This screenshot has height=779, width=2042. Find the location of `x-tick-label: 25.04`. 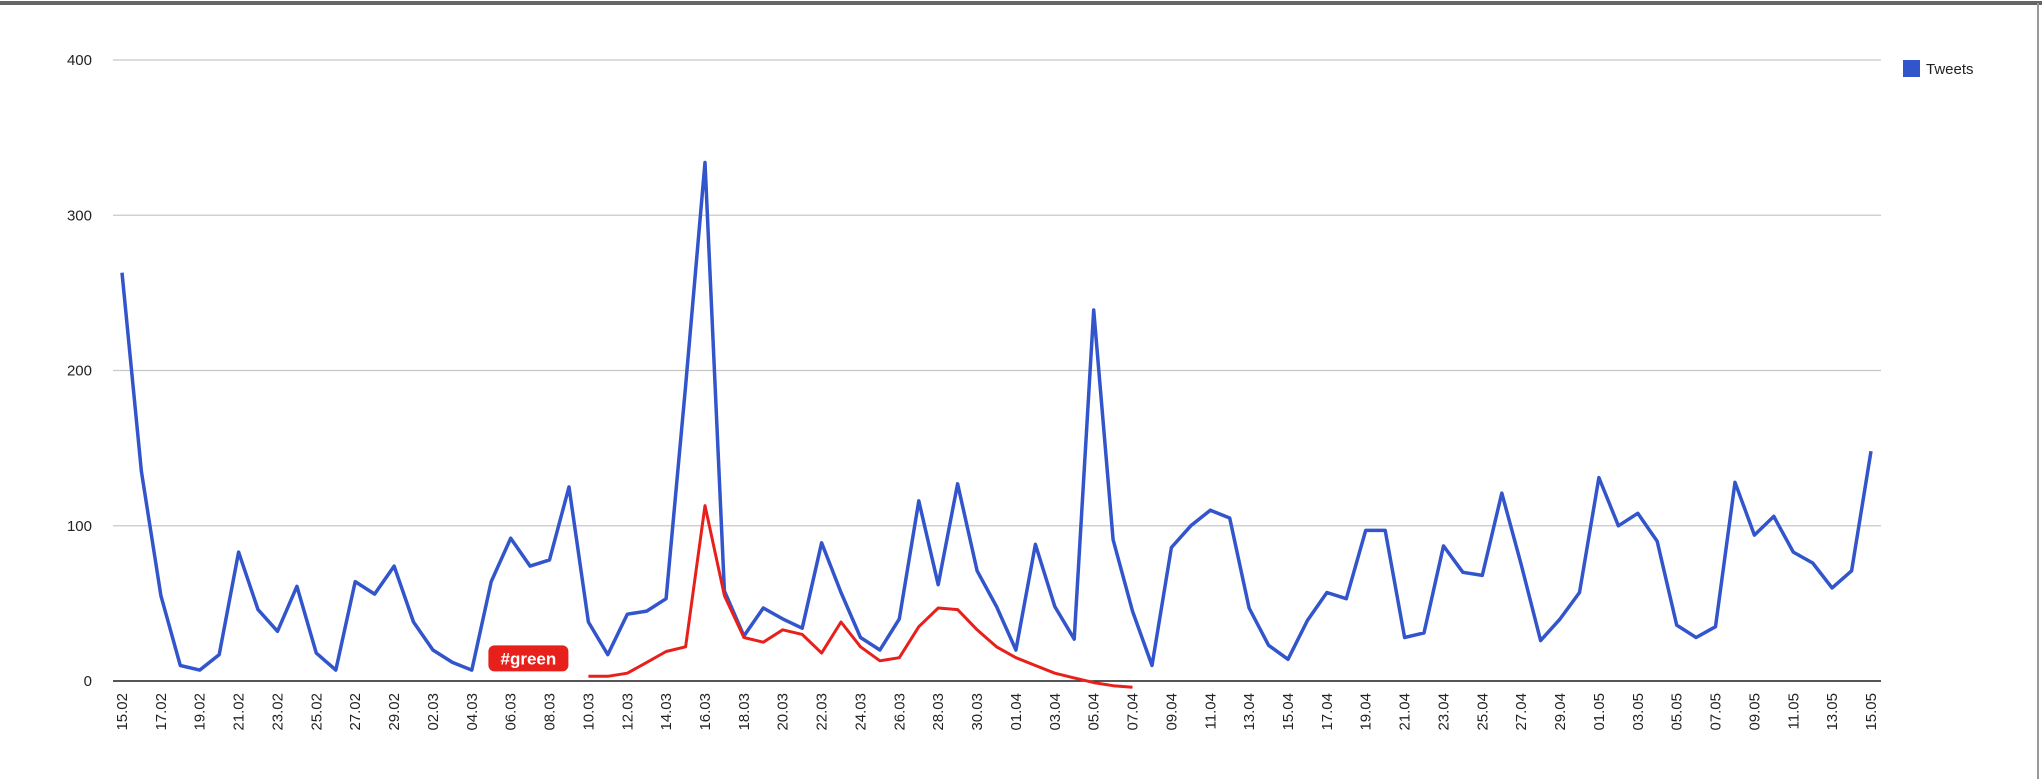

x-tick-label: 25.04 is located at coordinates (1482, 712).